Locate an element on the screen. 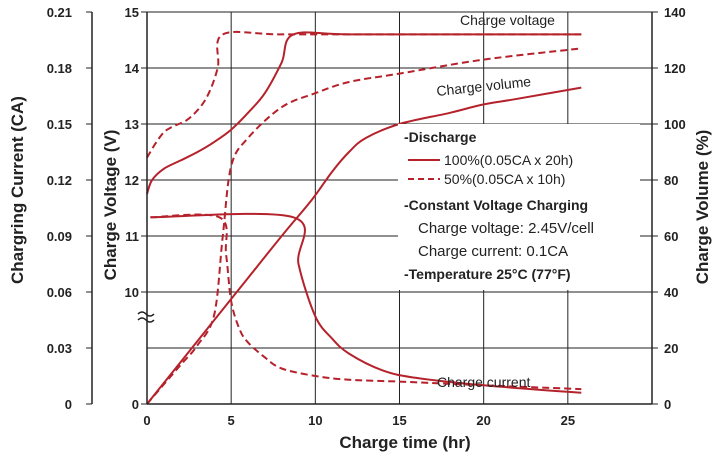  voltage-tick-label: 13 is located at coordinates (132, 124).